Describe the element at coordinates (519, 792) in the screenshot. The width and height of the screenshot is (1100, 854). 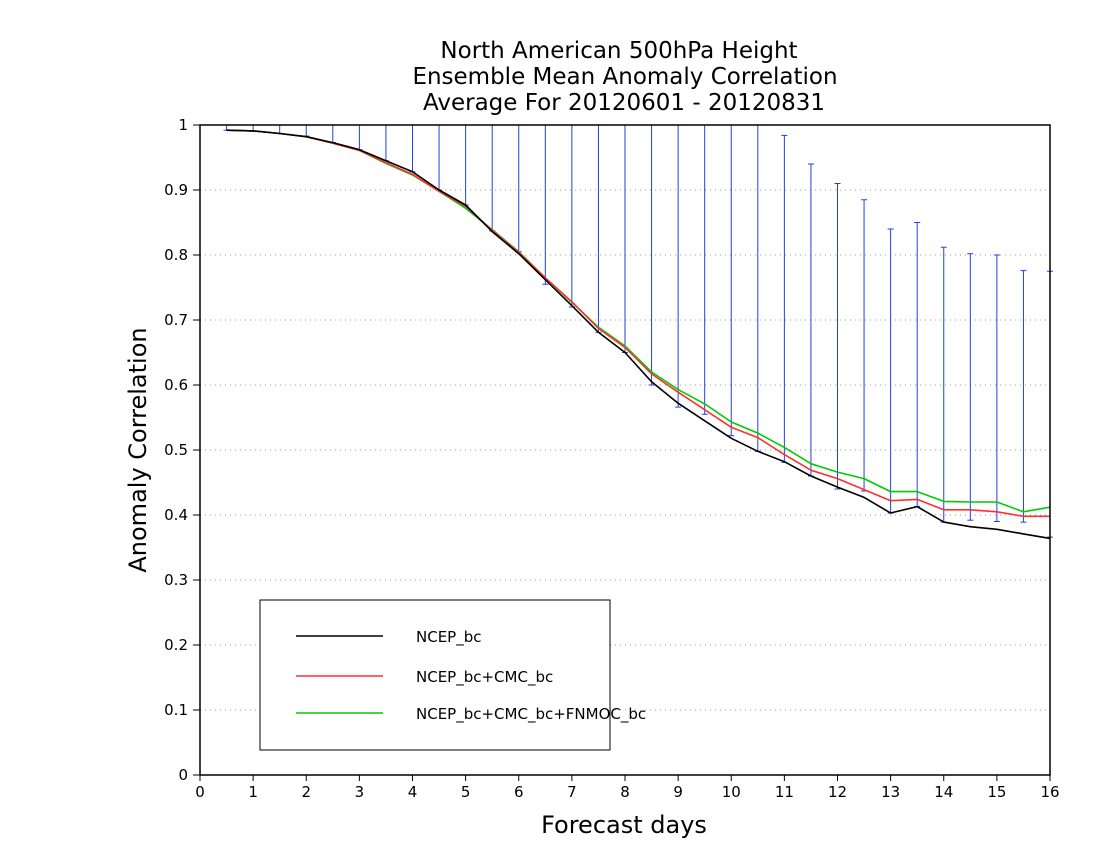
I see `x-tick-label-6: 6` at that location.